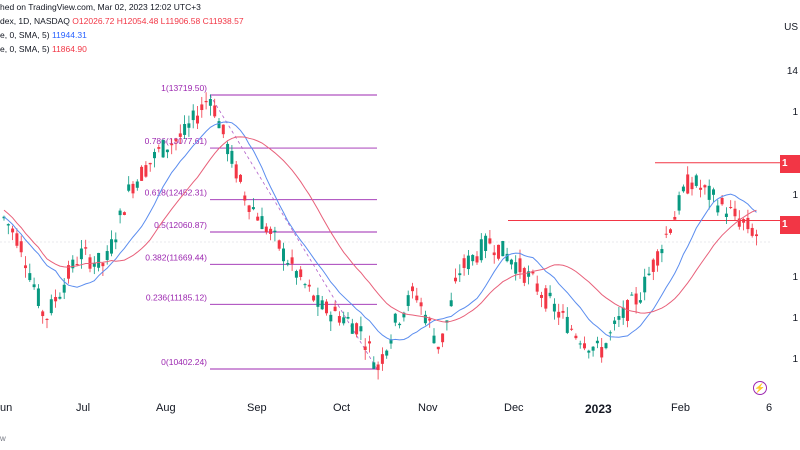 The width and height of the screenshot is (800, 450). Describe the element at coordinates (769, 408) in the screenshot. I see `day-label: 6` at that location.